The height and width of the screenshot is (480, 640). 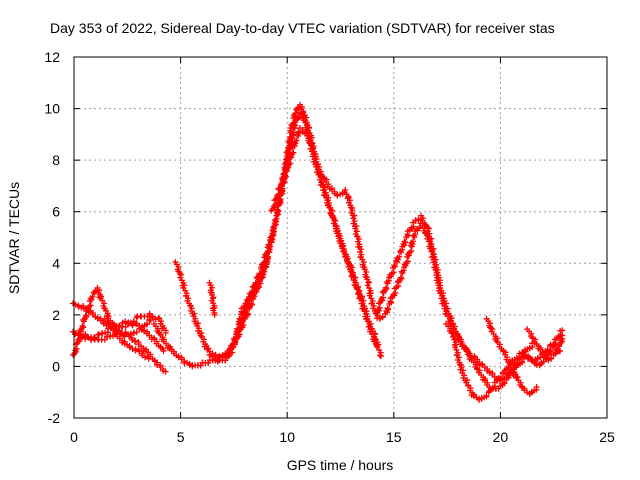 What do you see at coordinates (52, 57) in the screenshot?
I see `y-tick-label: 12` at bounding box center [52, 57].